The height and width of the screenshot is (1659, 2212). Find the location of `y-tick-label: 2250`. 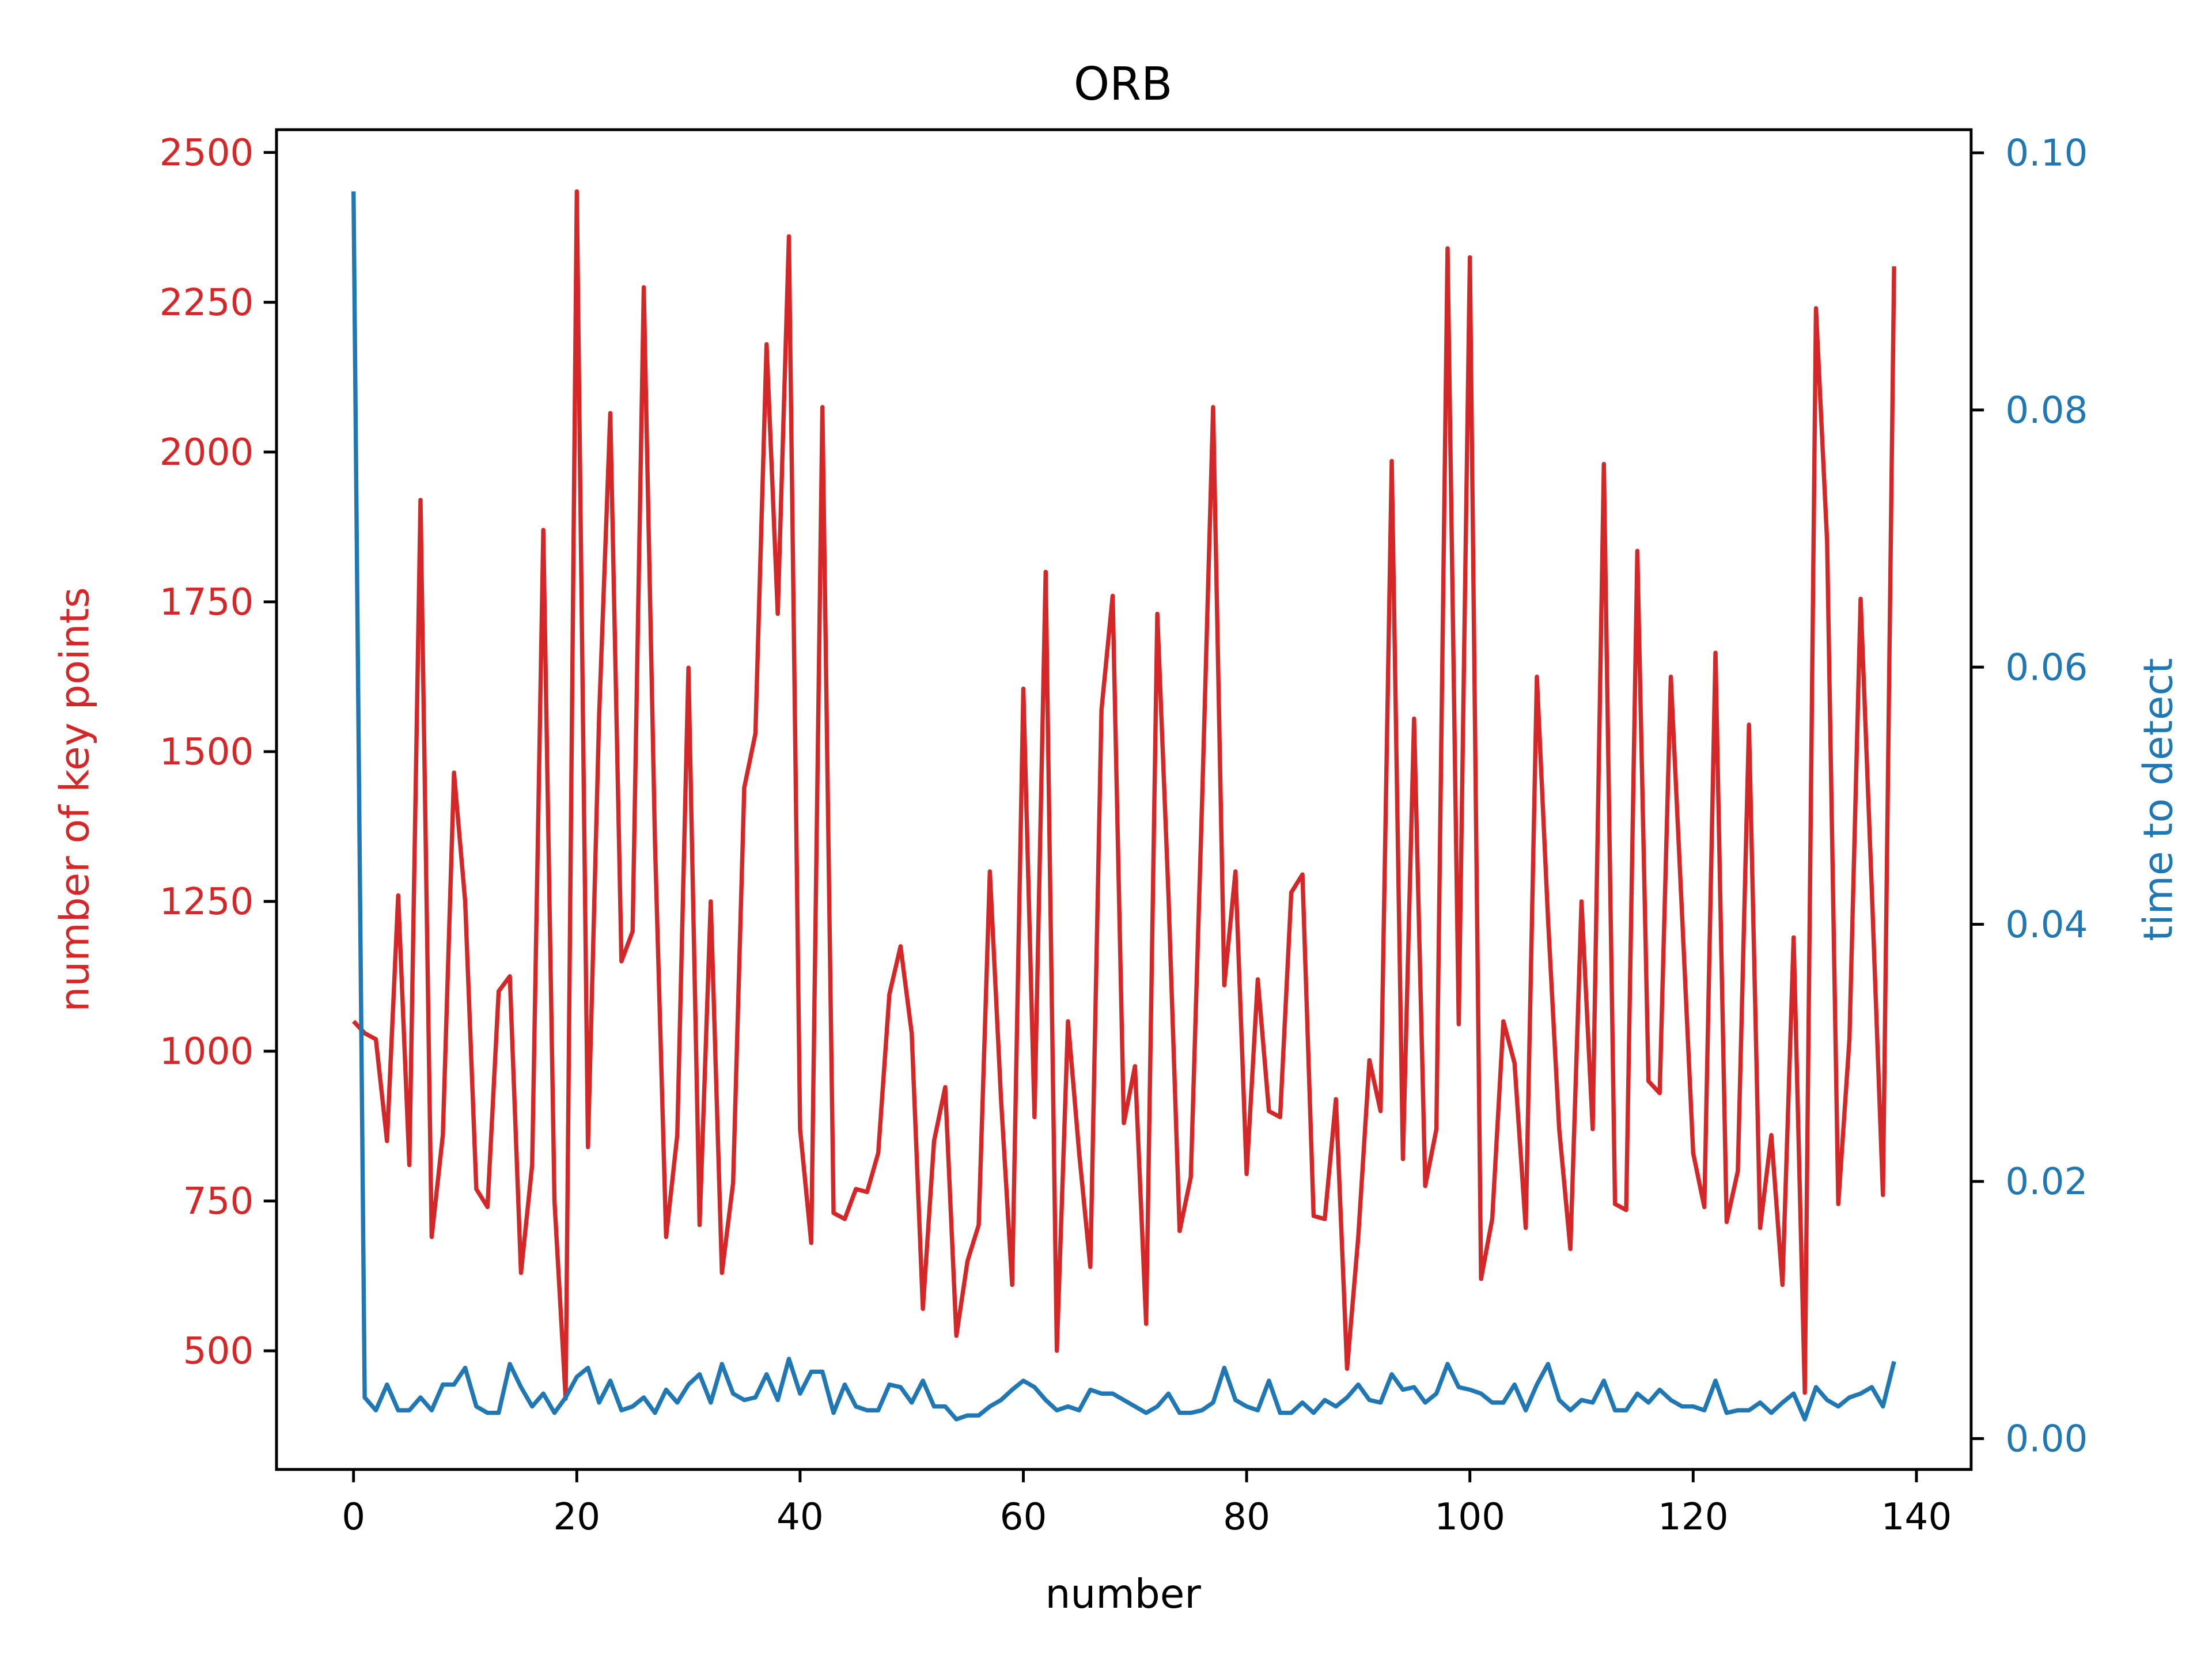

y-tick-label: 2250 is located at coordinates (207, 302).